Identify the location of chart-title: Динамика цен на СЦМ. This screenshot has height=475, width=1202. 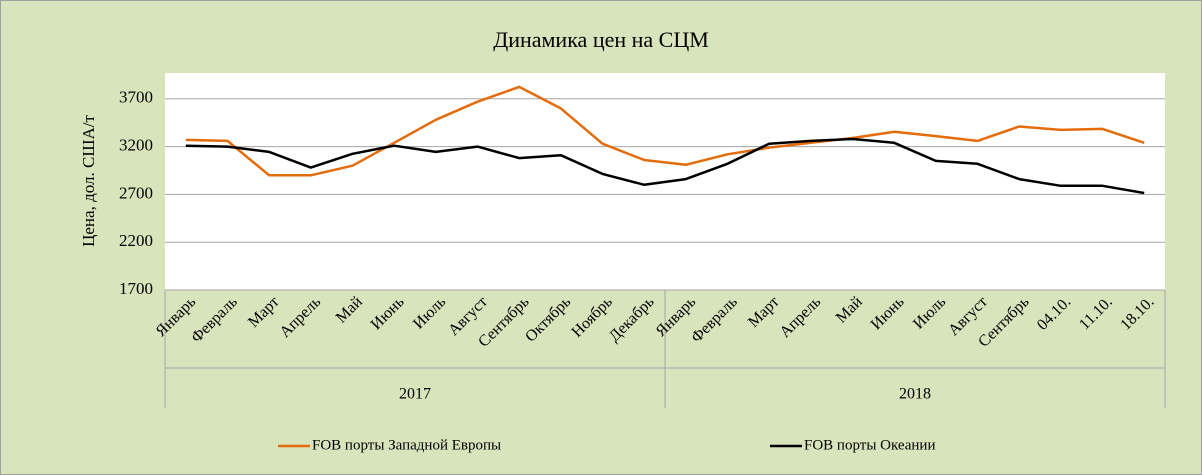
(601, 39).